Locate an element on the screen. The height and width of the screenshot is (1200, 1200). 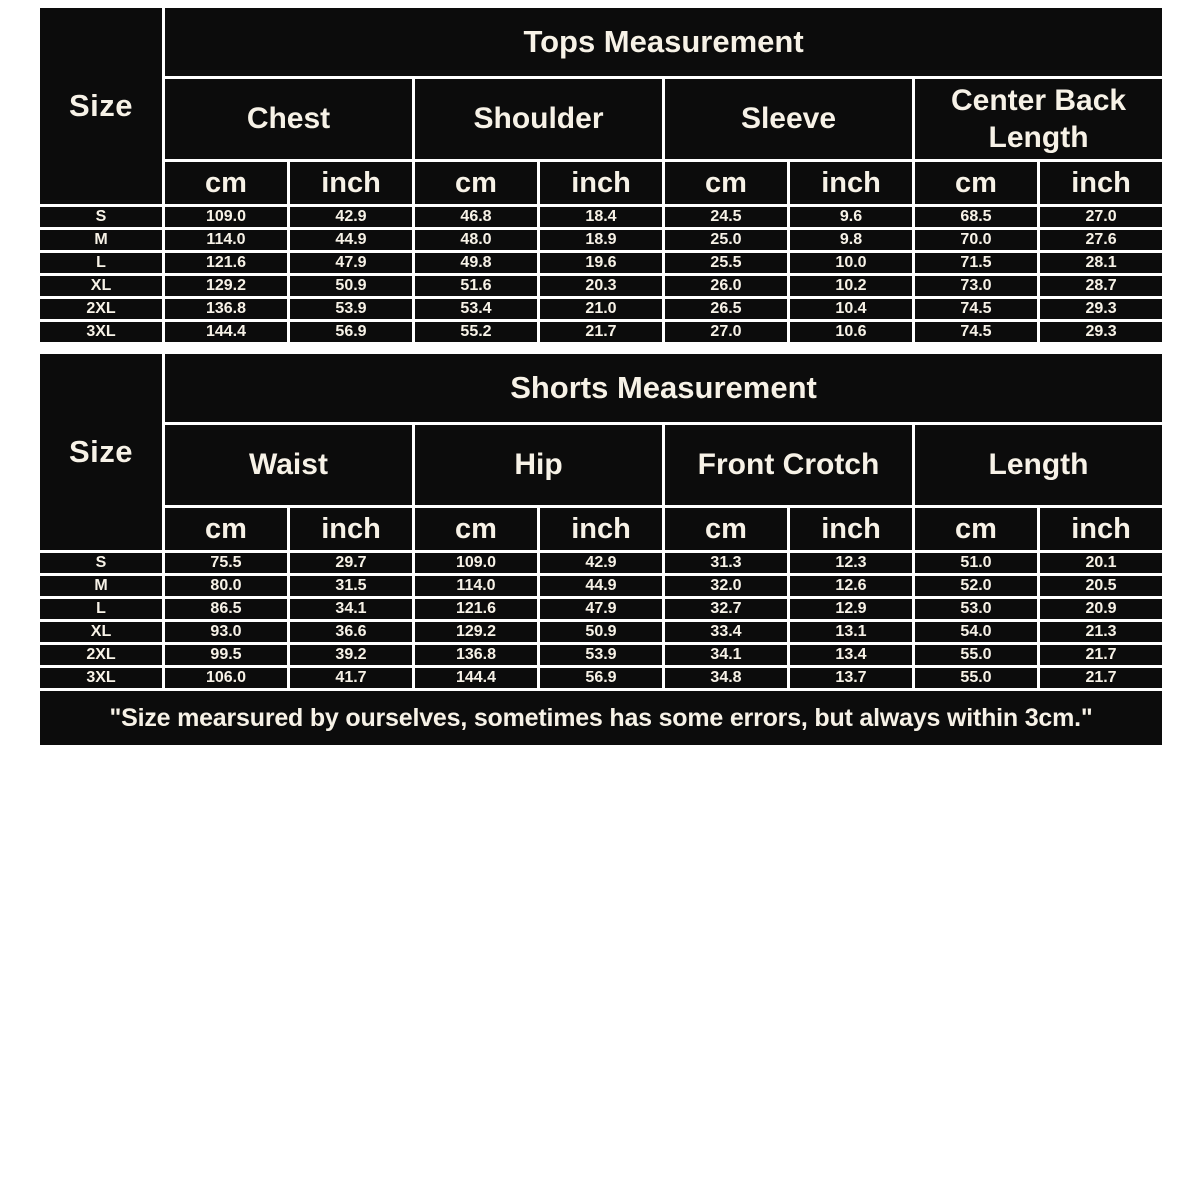
table-title: Tops Measurement is located at coordinates (663, 42).